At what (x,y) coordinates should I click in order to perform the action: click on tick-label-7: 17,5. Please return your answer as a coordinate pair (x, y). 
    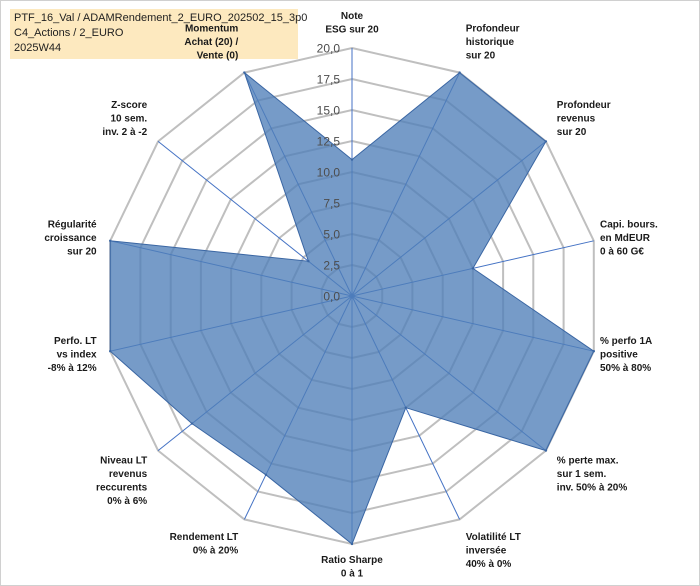
    Looking at the image, I should click on (329, 80).